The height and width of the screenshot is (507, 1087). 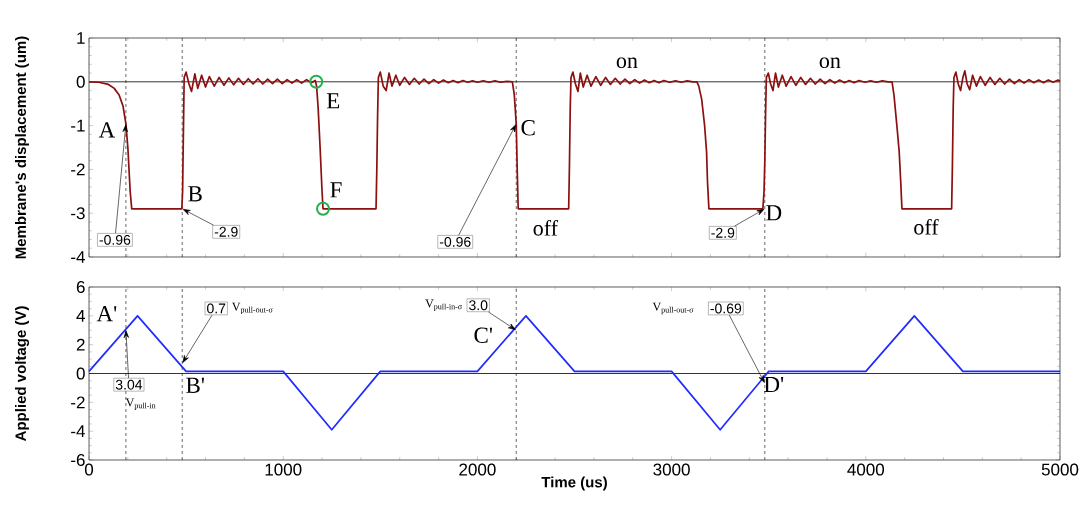 What do you see at coordinates (195, 385) in the screenshot?
I see `annotation: B'` at bounding box center [195, 385].